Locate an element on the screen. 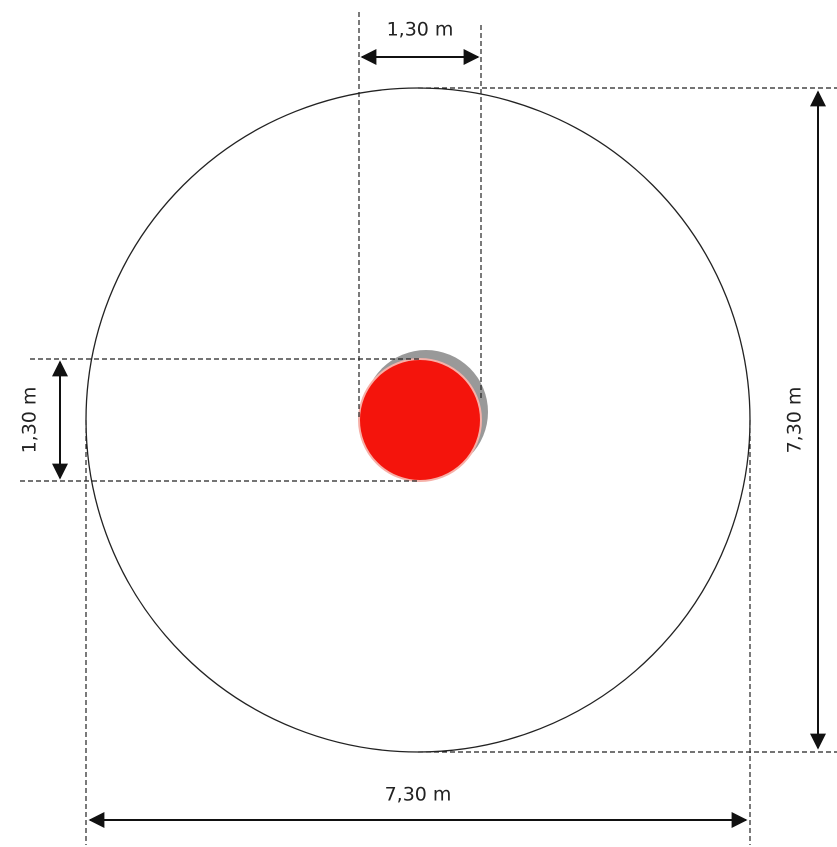 The height and width of the screenshot is (847, 837). label-inner-width: 1,30 m is located at coordinates (420, 30).